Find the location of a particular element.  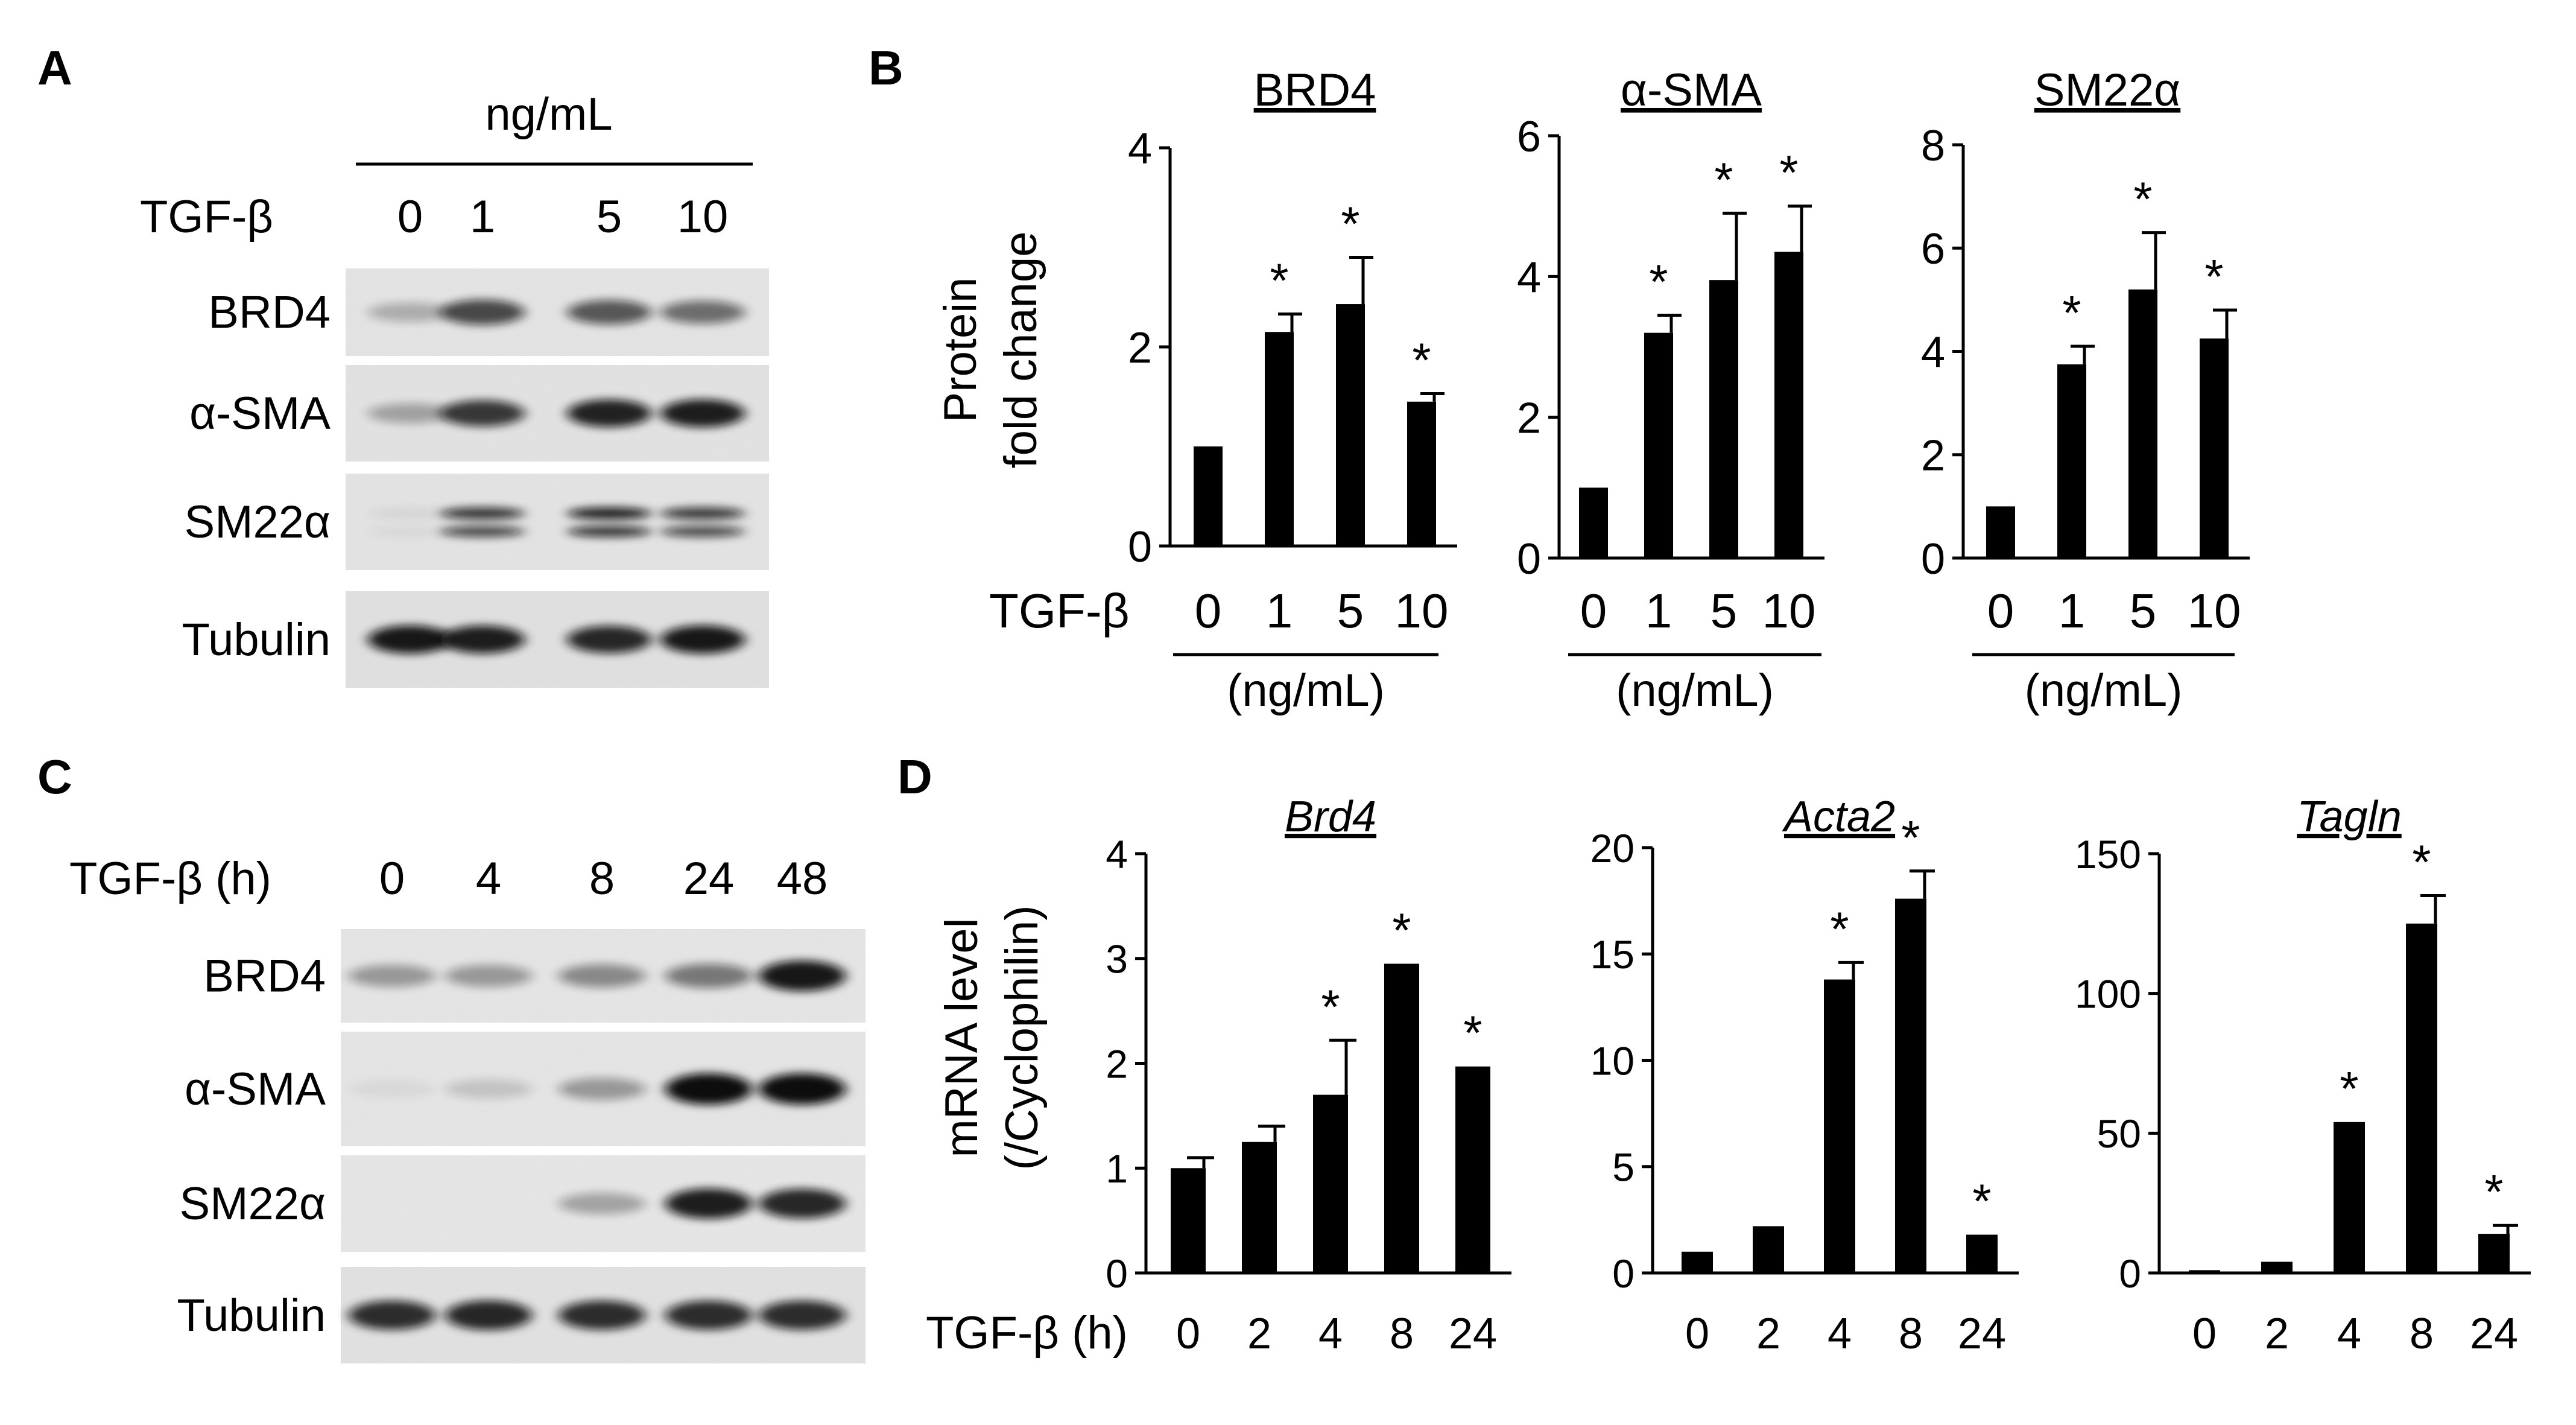

y-tick-label: 0 is located at coordinates (1529, 559).